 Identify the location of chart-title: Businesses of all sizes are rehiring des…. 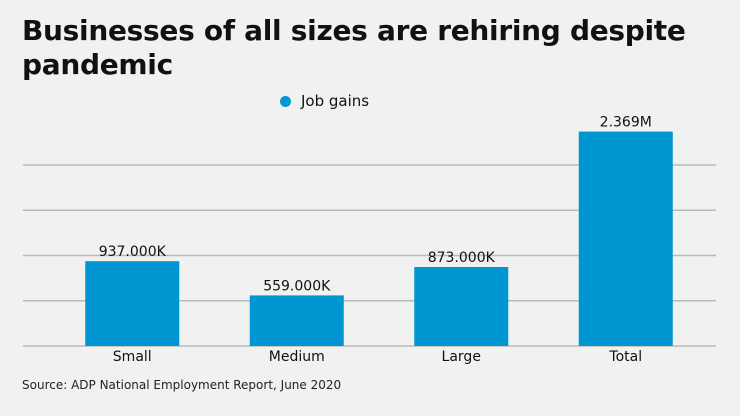
(354, 47).